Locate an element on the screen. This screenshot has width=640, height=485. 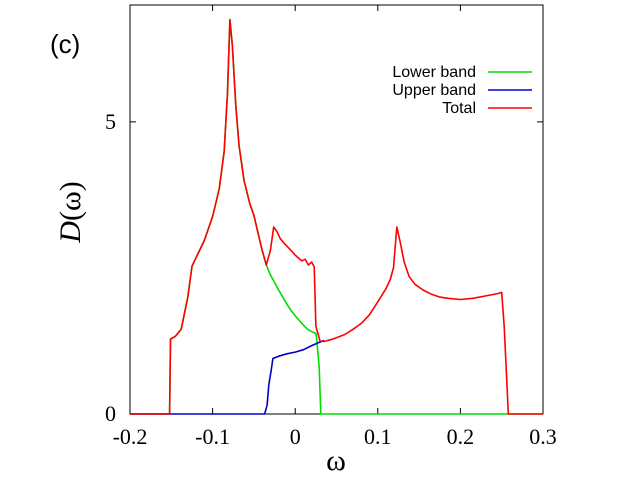
x-tick-label: 0.2 is located at coordinates (461, 436).